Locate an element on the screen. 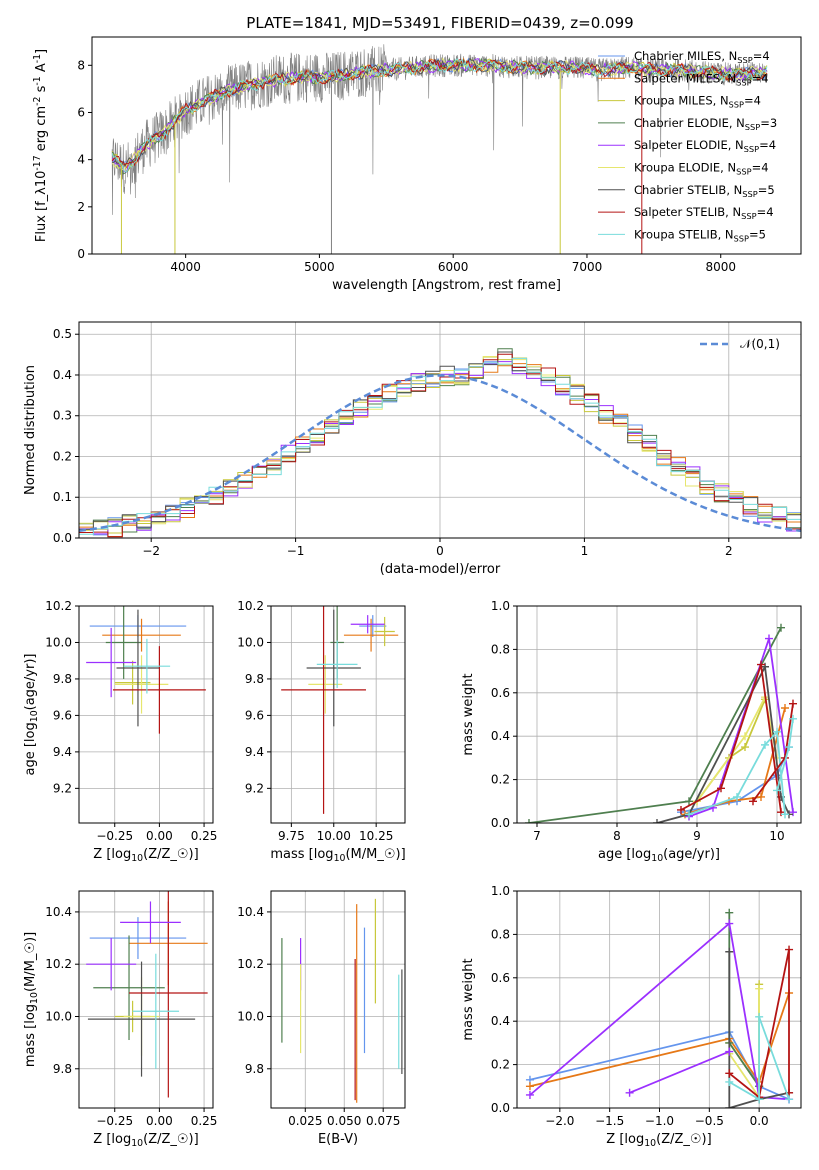 This screenshot has height=1170, width=819. y-axis-label: Normed distribution is located at coordinates (30, 430).